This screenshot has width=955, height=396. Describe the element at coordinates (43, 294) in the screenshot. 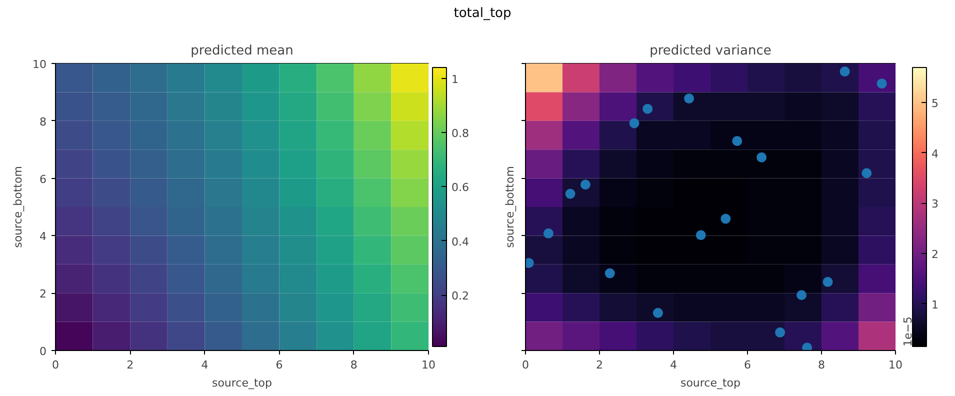

I see `y-tick-label: 2` at that location.